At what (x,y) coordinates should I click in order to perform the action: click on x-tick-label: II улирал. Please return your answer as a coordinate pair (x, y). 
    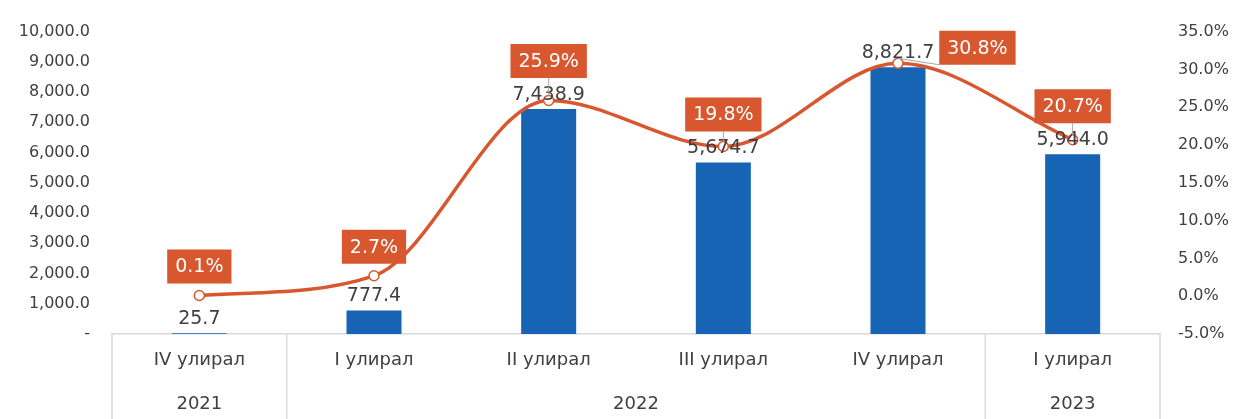
    Looking at the image, I should click on (548, 359).